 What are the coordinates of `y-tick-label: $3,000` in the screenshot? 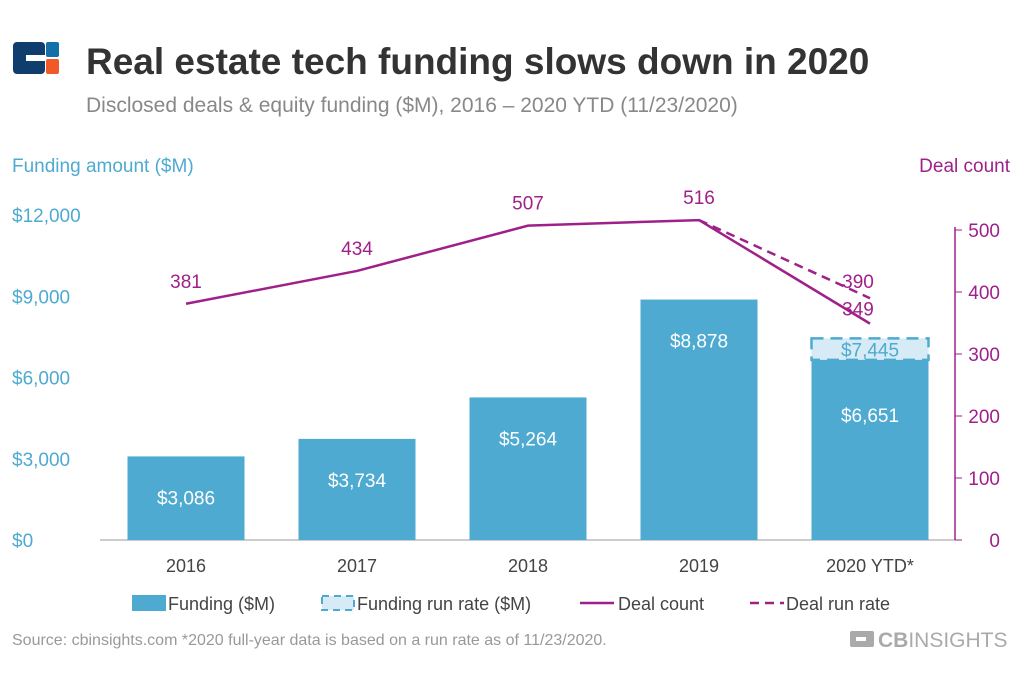 It's located at (41, 460).